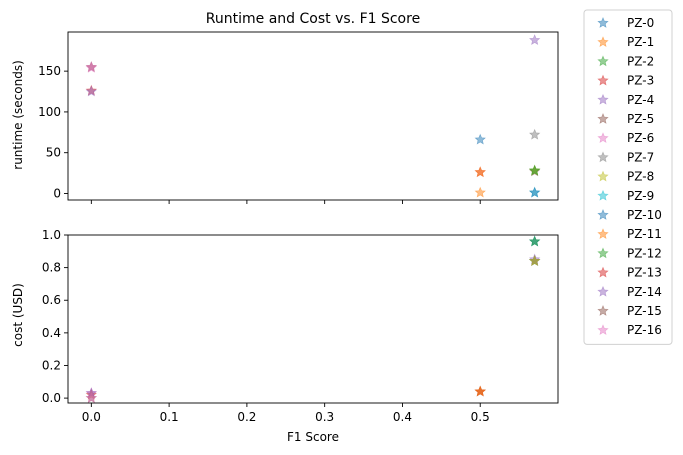  What do you see at coordinates (18, 315) in the screenshot?
I see `cost-axis-label: cost (USD)` at bounding box center [18, 315].